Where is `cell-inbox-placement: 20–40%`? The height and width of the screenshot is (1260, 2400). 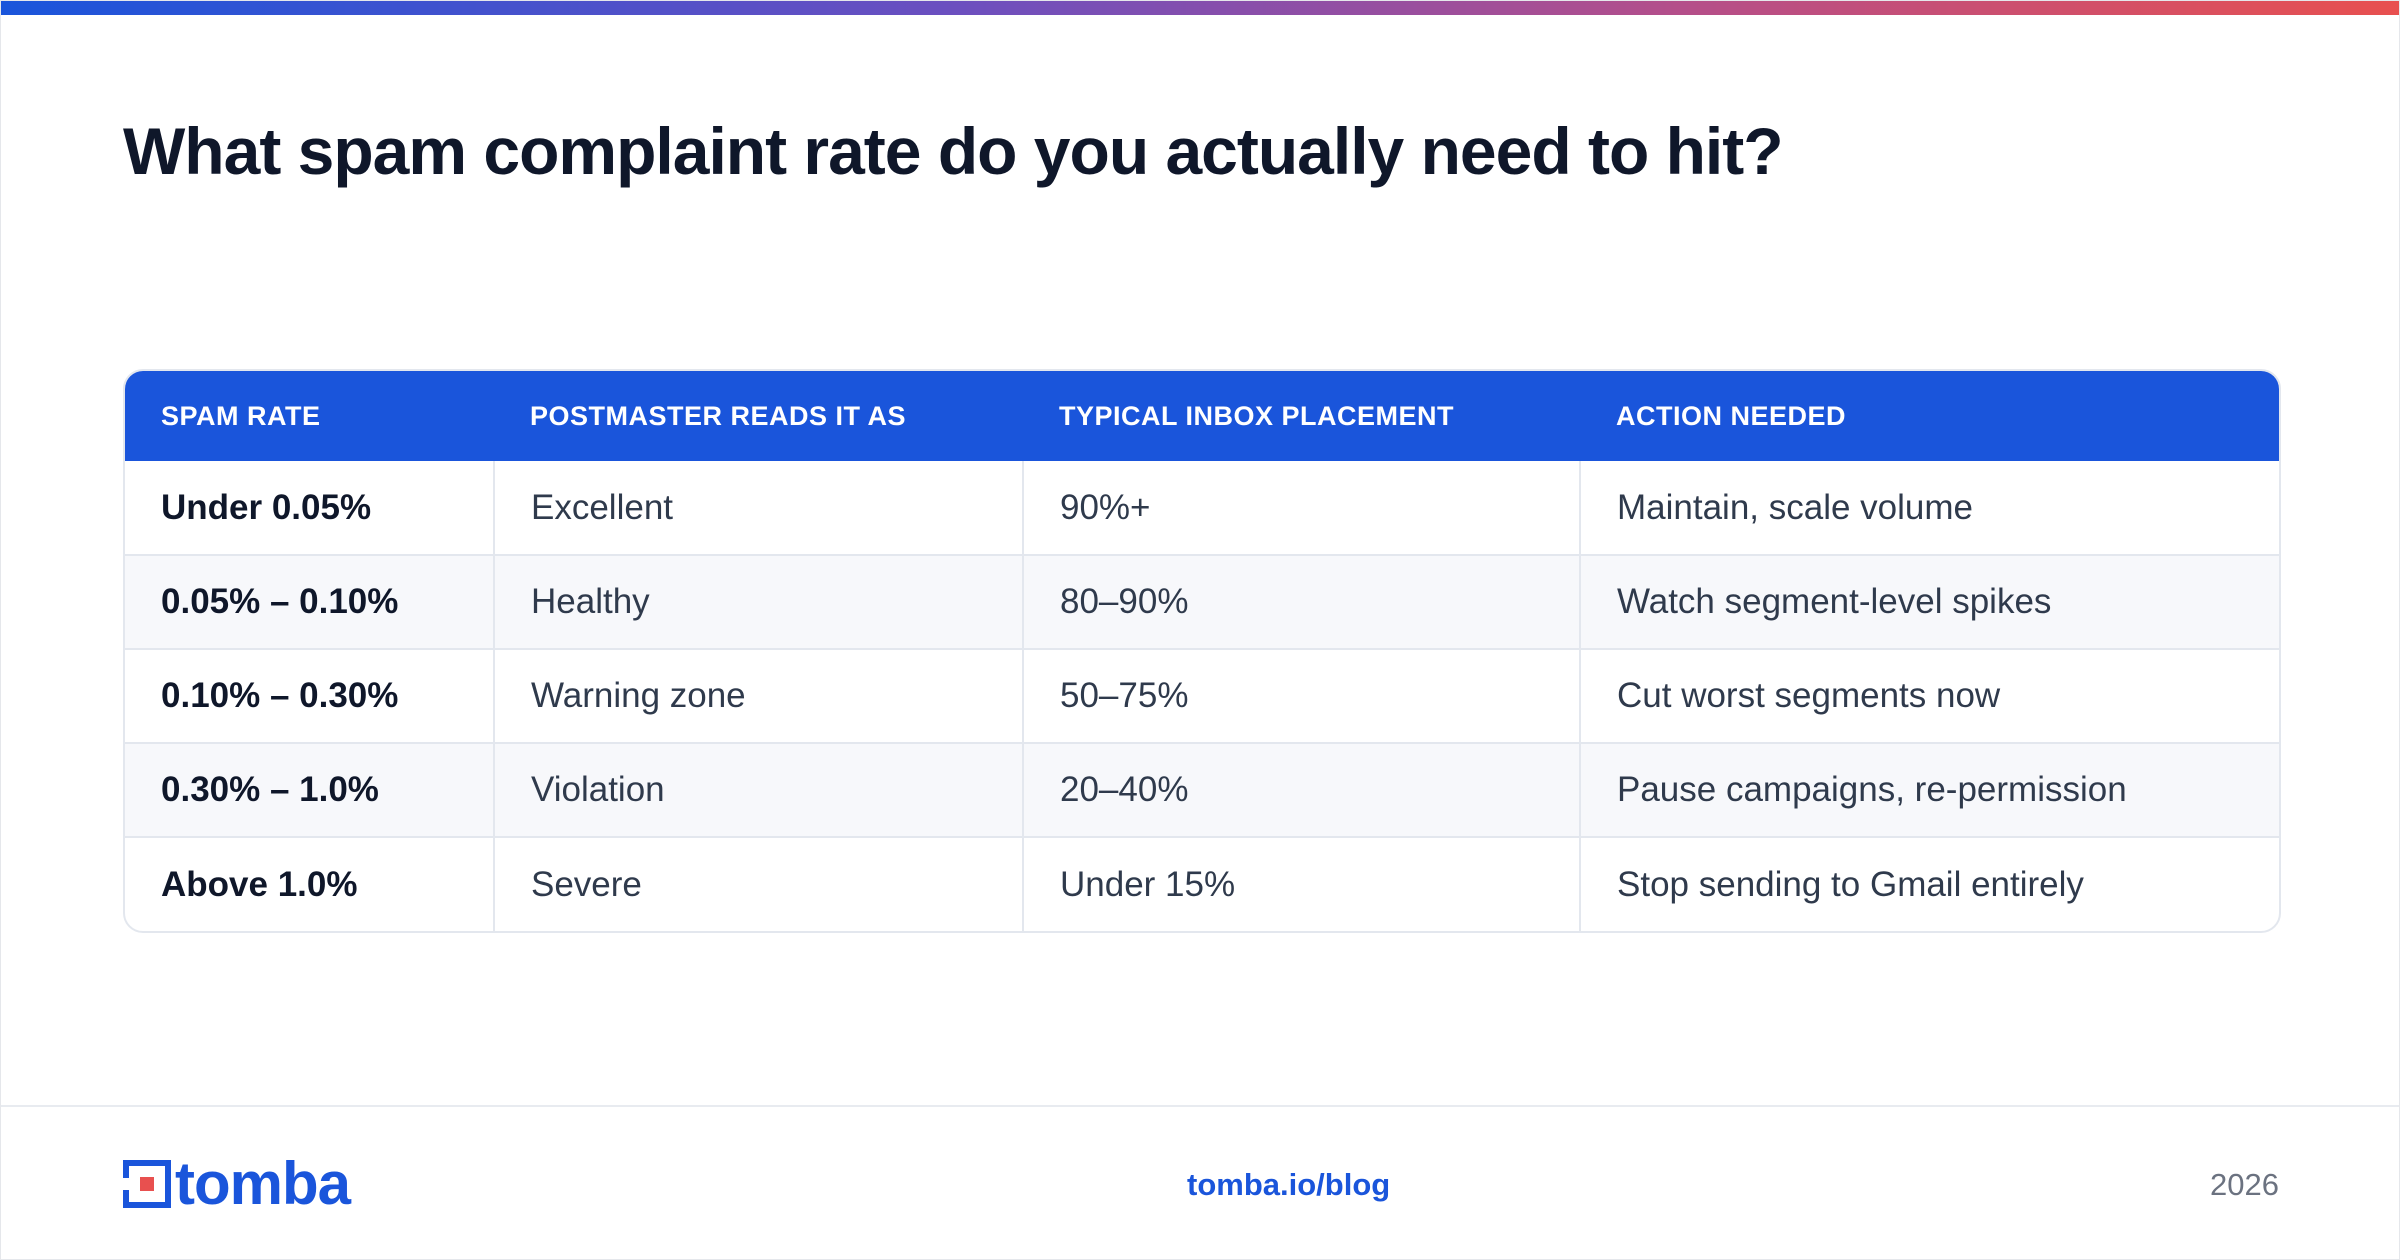 cell-inbox-placement: 20–40% is located at coordinates (1301, 789).